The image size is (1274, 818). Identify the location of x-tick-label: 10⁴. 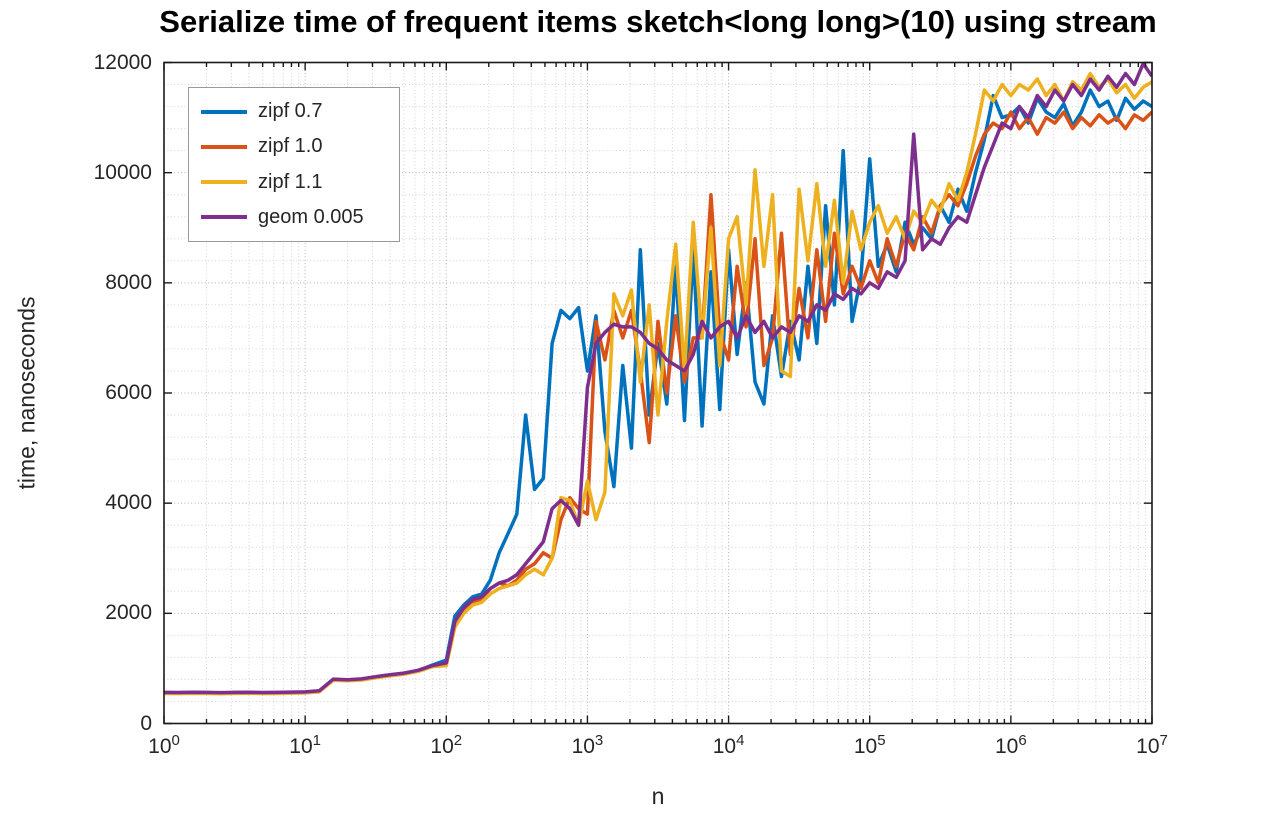
(728, 745).